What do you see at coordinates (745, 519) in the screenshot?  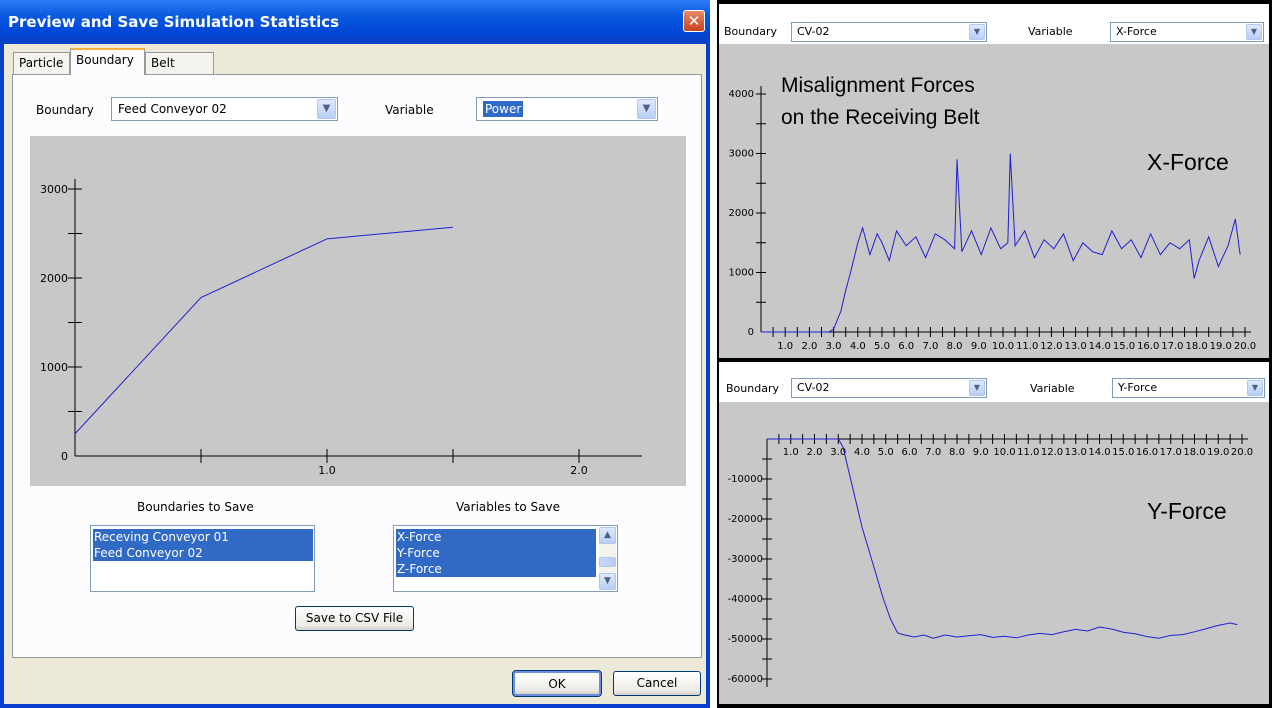 I see `y-tick-label: -20000` at bounding box center [745, 519].